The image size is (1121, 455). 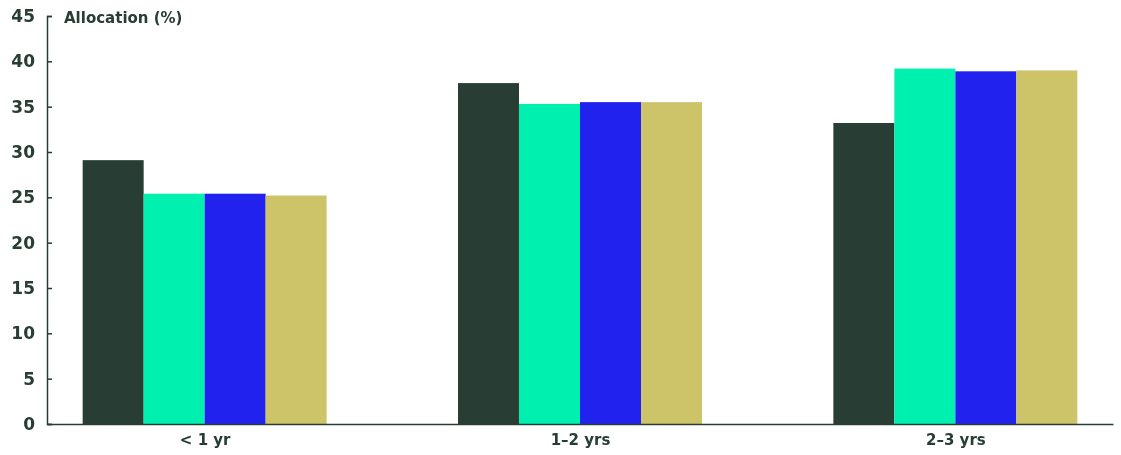 I want to click on x-tick-label: 2–3 yrs, so click(x=956, y=439).